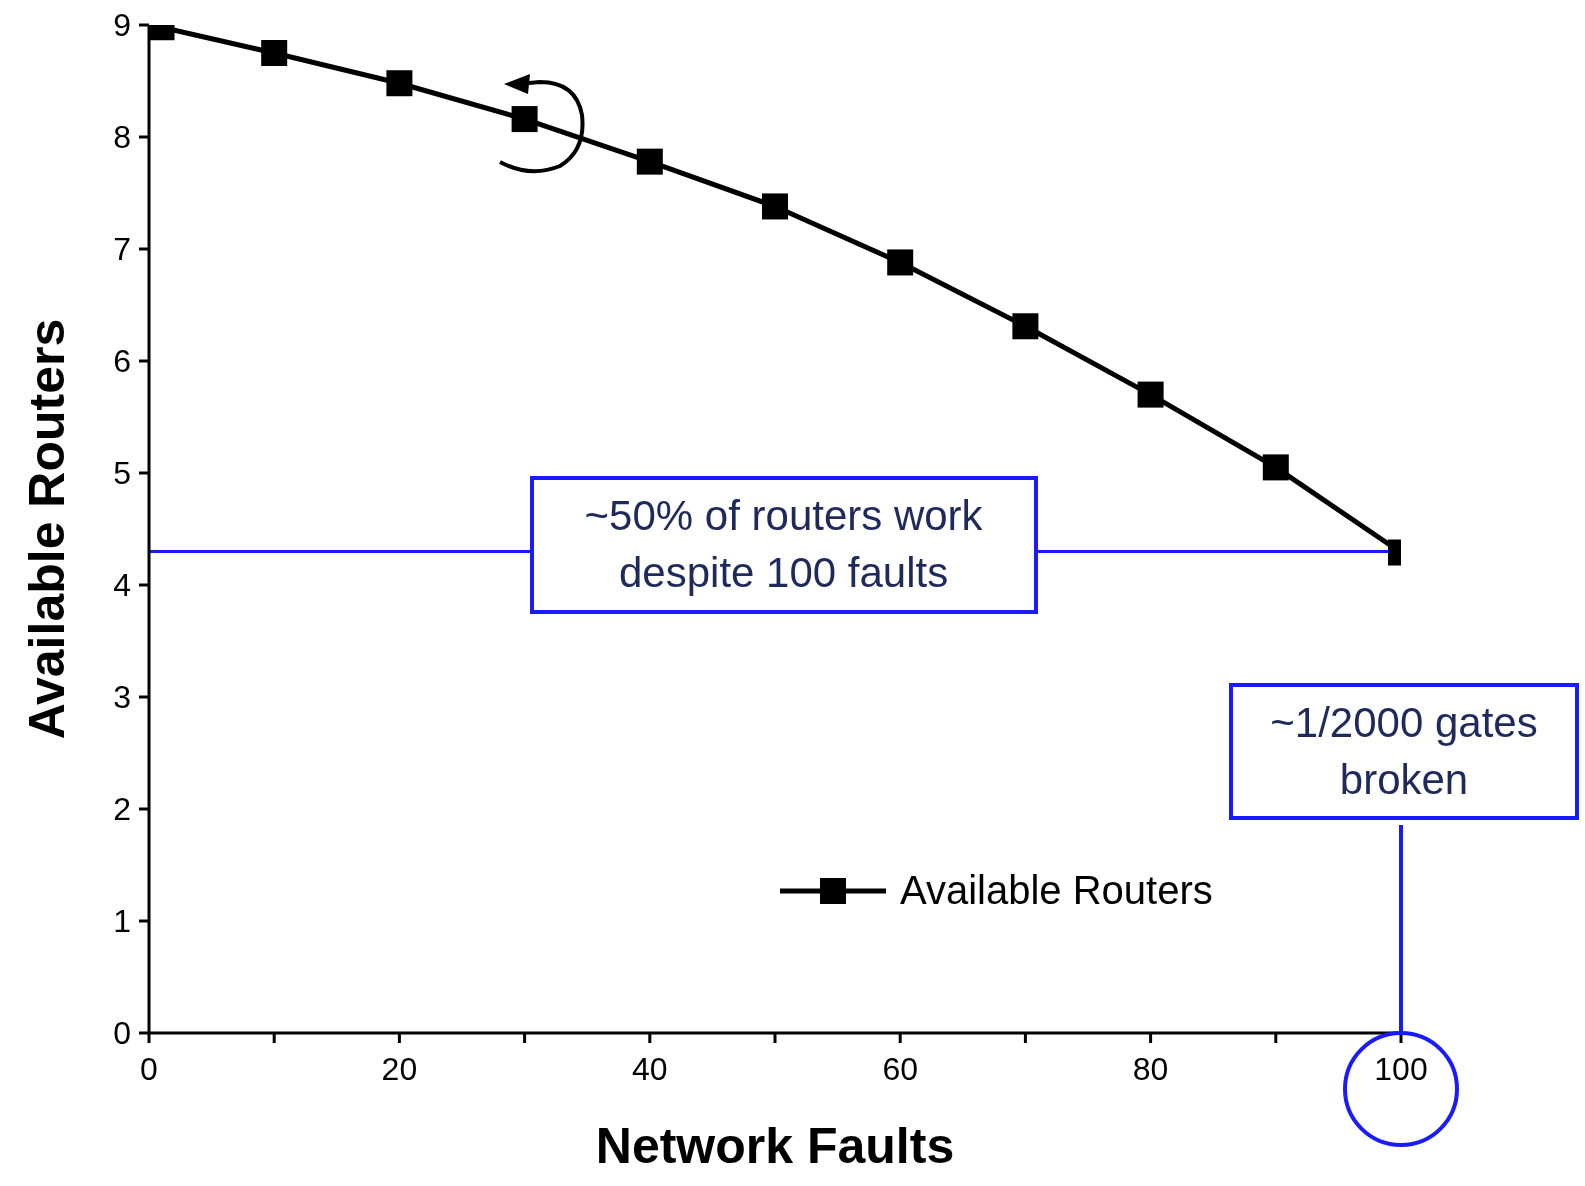 The width and height of the screenshot is (1585, 1186). I want to click on y-tick-label: 0, so click(122, 1033).